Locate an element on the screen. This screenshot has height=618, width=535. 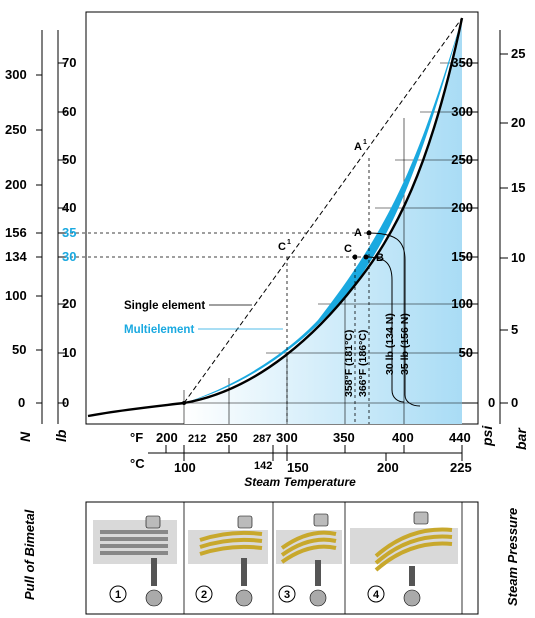
C-tick-200: 200 is located at coordinates (388, 467).